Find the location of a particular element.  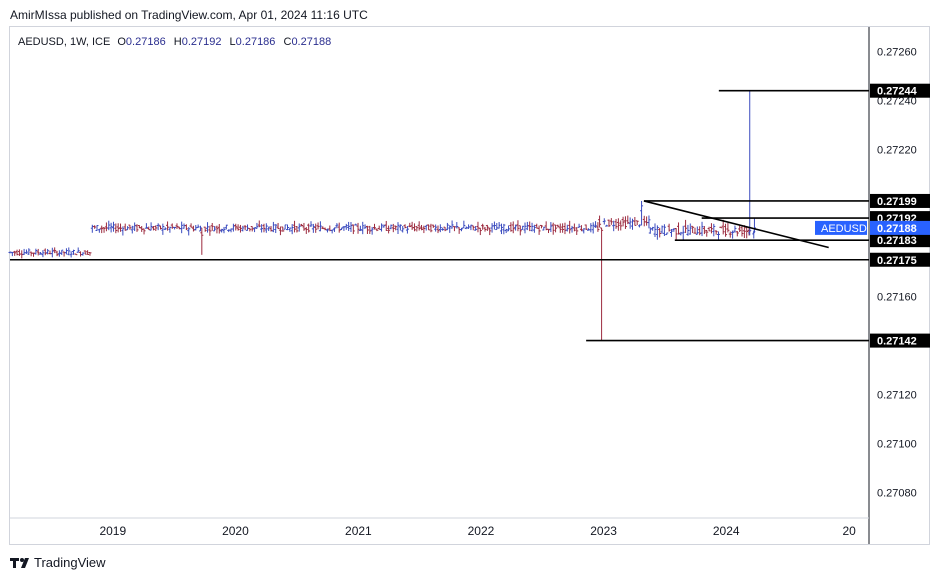

y-tick-label: 0.27160 is located at coordinates (897, 298).